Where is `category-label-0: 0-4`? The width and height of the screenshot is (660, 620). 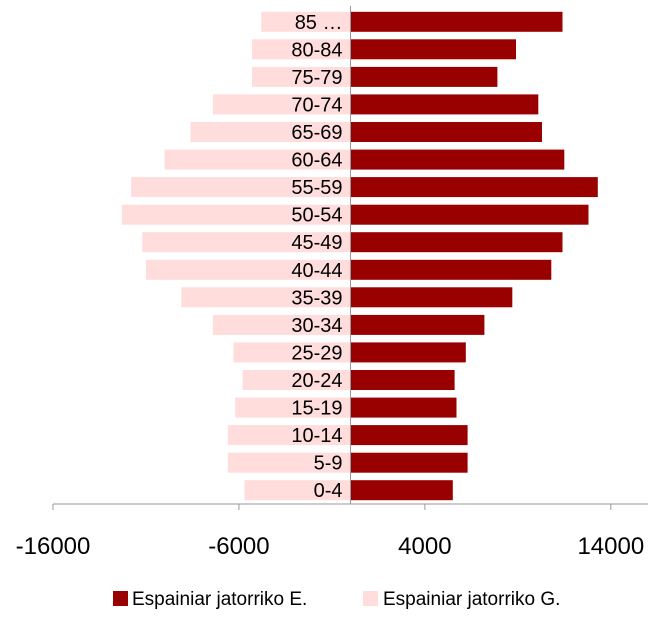
category-label-0: 0-4 is located at coordinates (328, 491).